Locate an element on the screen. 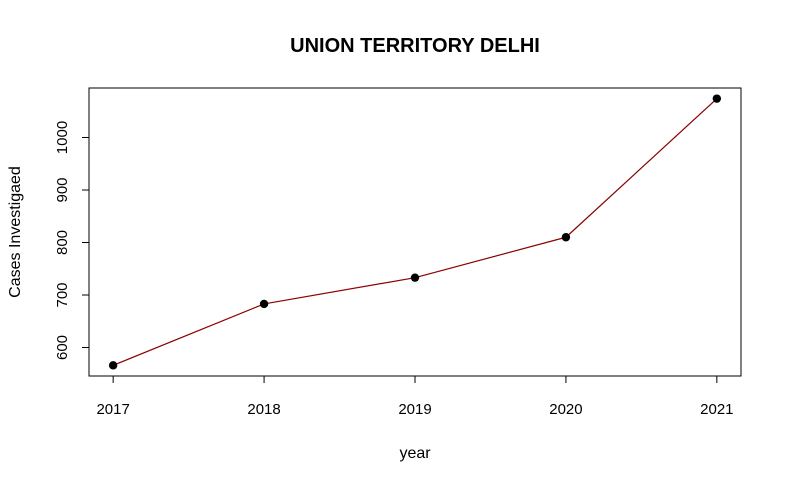 This screenshot has width=787, height=486. chart-title: UNION TERRITORY DELHI is located at coordinates (415, 46).